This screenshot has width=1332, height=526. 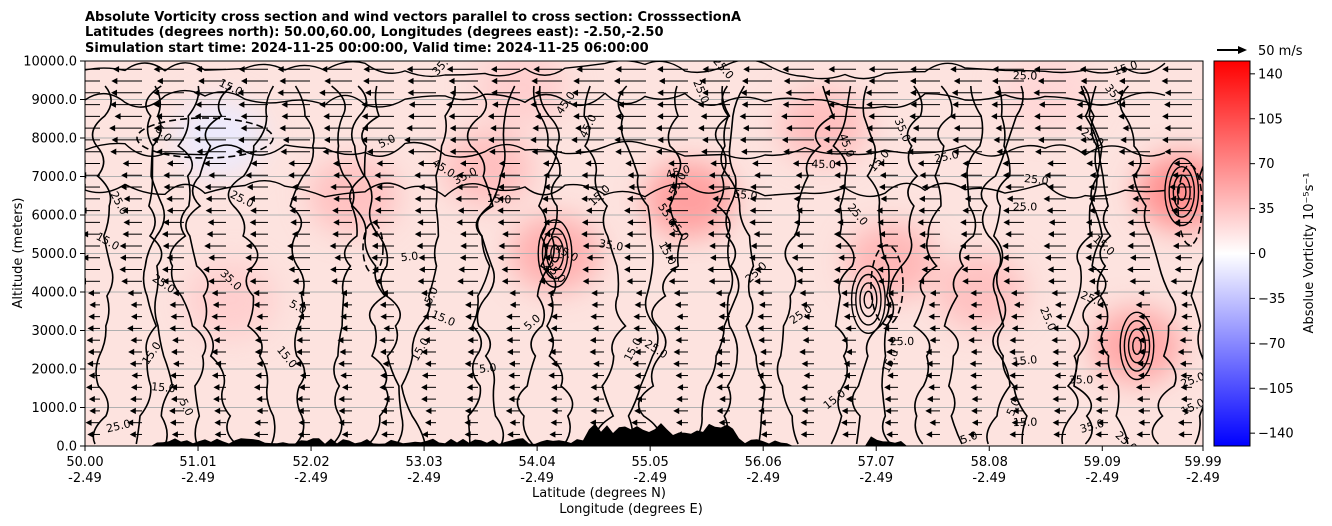 I want to click on colorbar-tick-label: −35, so click(x=1271, y=299).